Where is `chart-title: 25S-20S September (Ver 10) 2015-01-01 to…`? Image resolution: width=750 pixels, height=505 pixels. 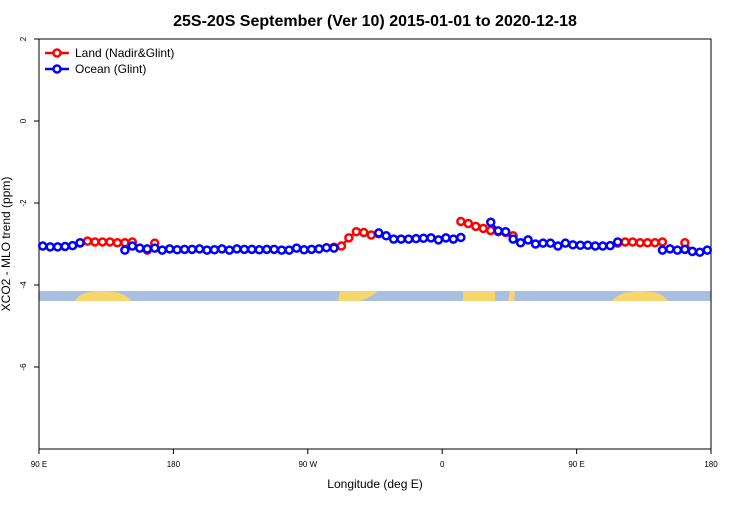
chart-title: 25S-20S September (Ver 10) 2015-01-01 to… is located at coordinates (375, 21).